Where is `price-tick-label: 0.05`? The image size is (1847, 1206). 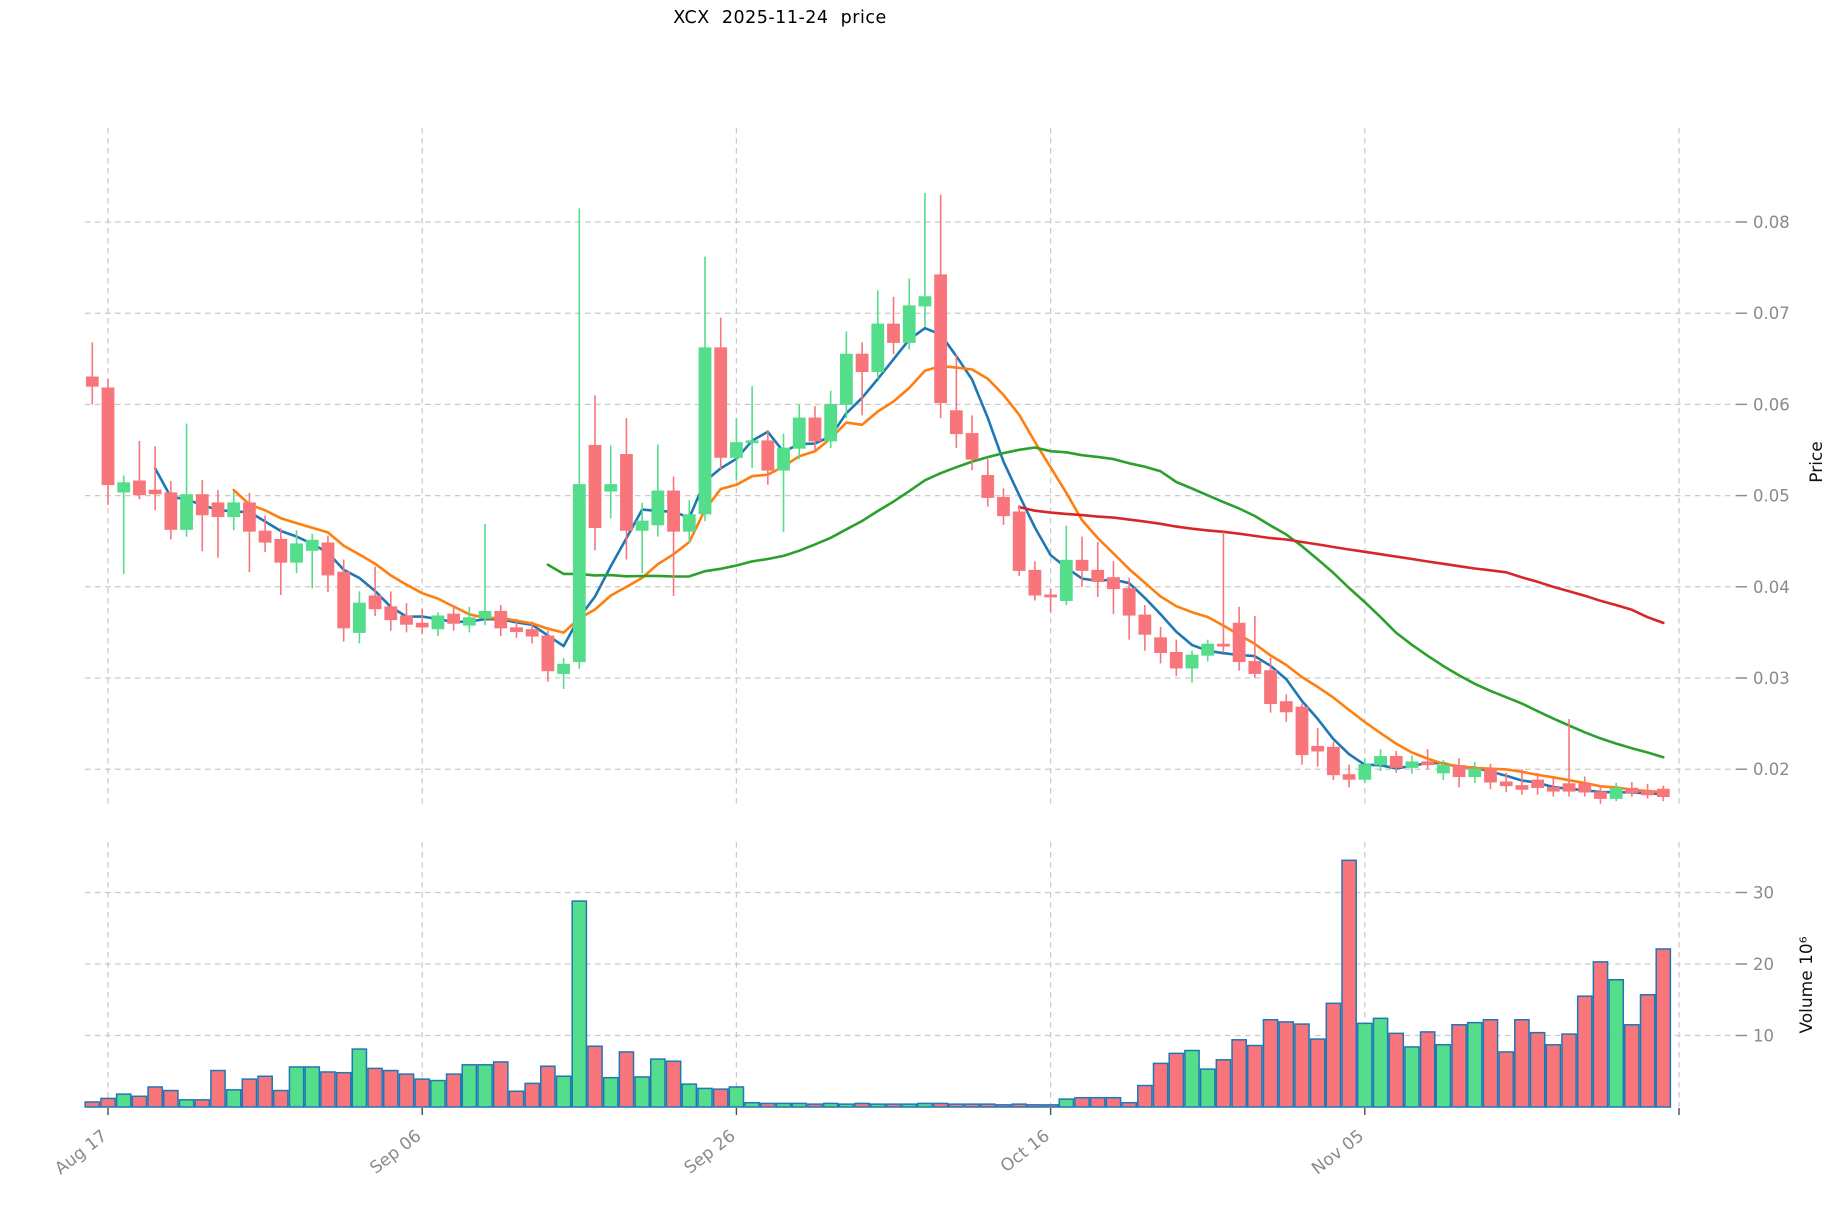
price-tick-label: 0.05 is located at coordinates (1771, 496).